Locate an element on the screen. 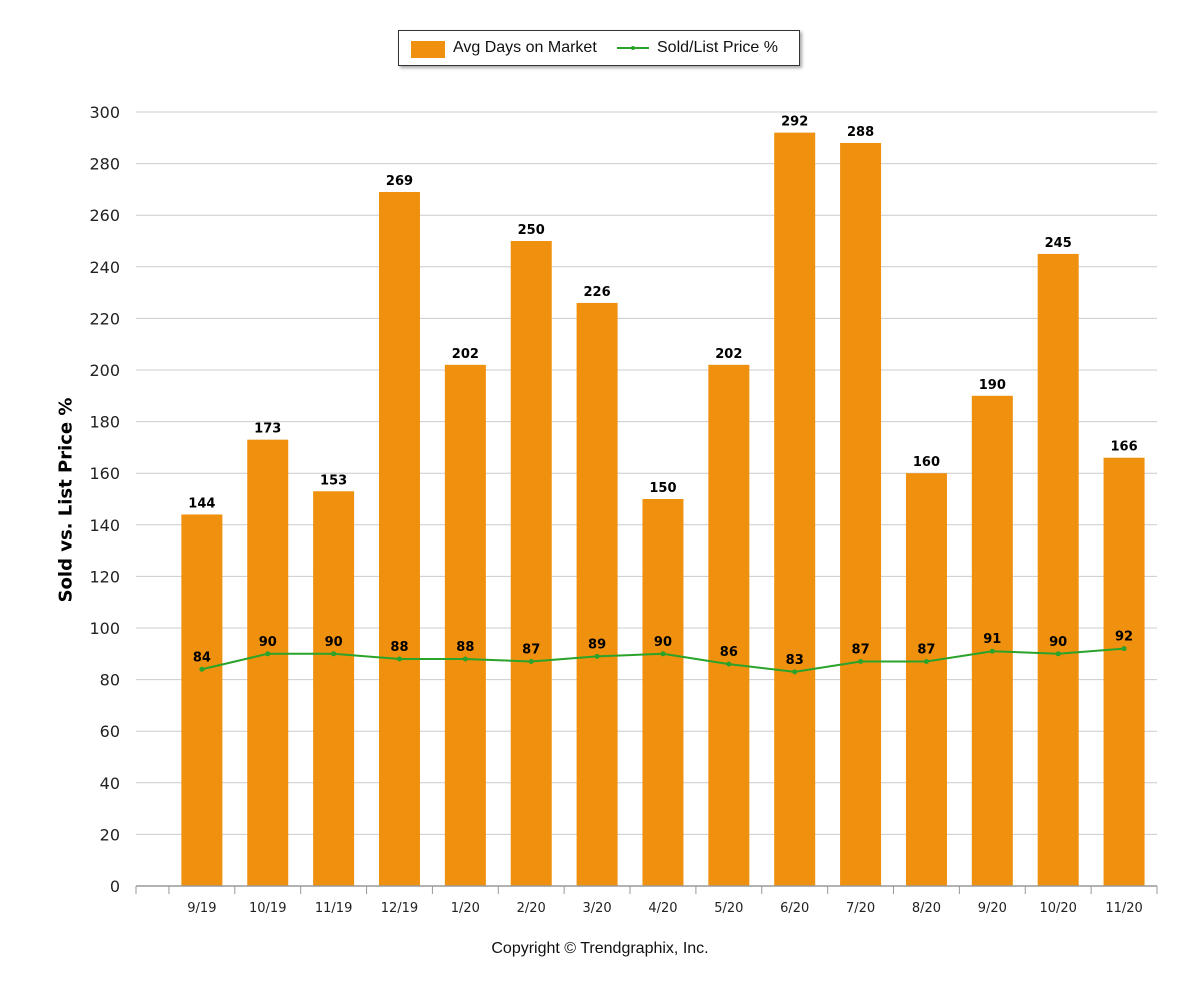  bar-value-label: 173 is located at coordinates (267, 429).